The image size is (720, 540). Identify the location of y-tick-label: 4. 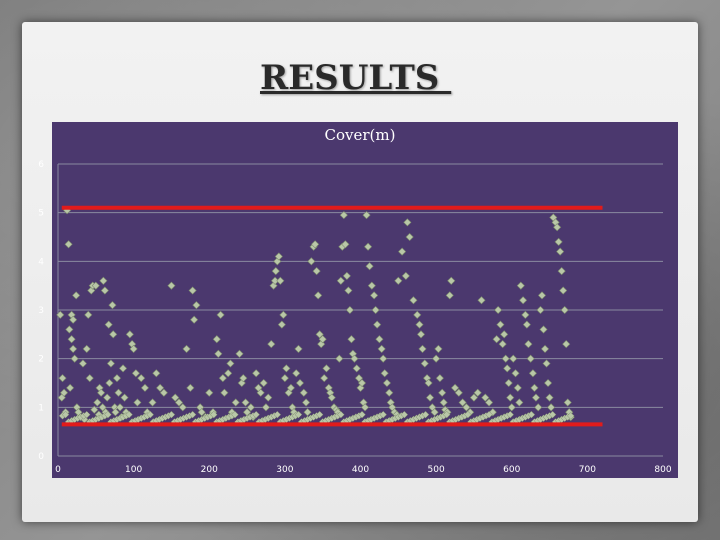
(41, 262).